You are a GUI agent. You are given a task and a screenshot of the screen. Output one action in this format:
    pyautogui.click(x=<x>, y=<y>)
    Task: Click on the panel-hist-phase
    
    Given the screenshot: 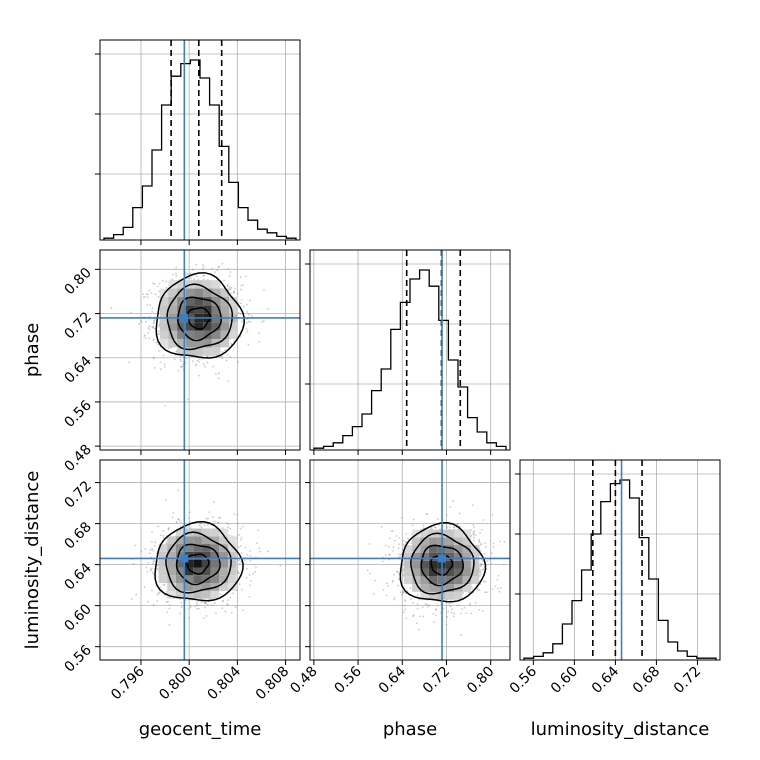 What is the action you would take?
    pyautogui.click(x=408, y=352)
    